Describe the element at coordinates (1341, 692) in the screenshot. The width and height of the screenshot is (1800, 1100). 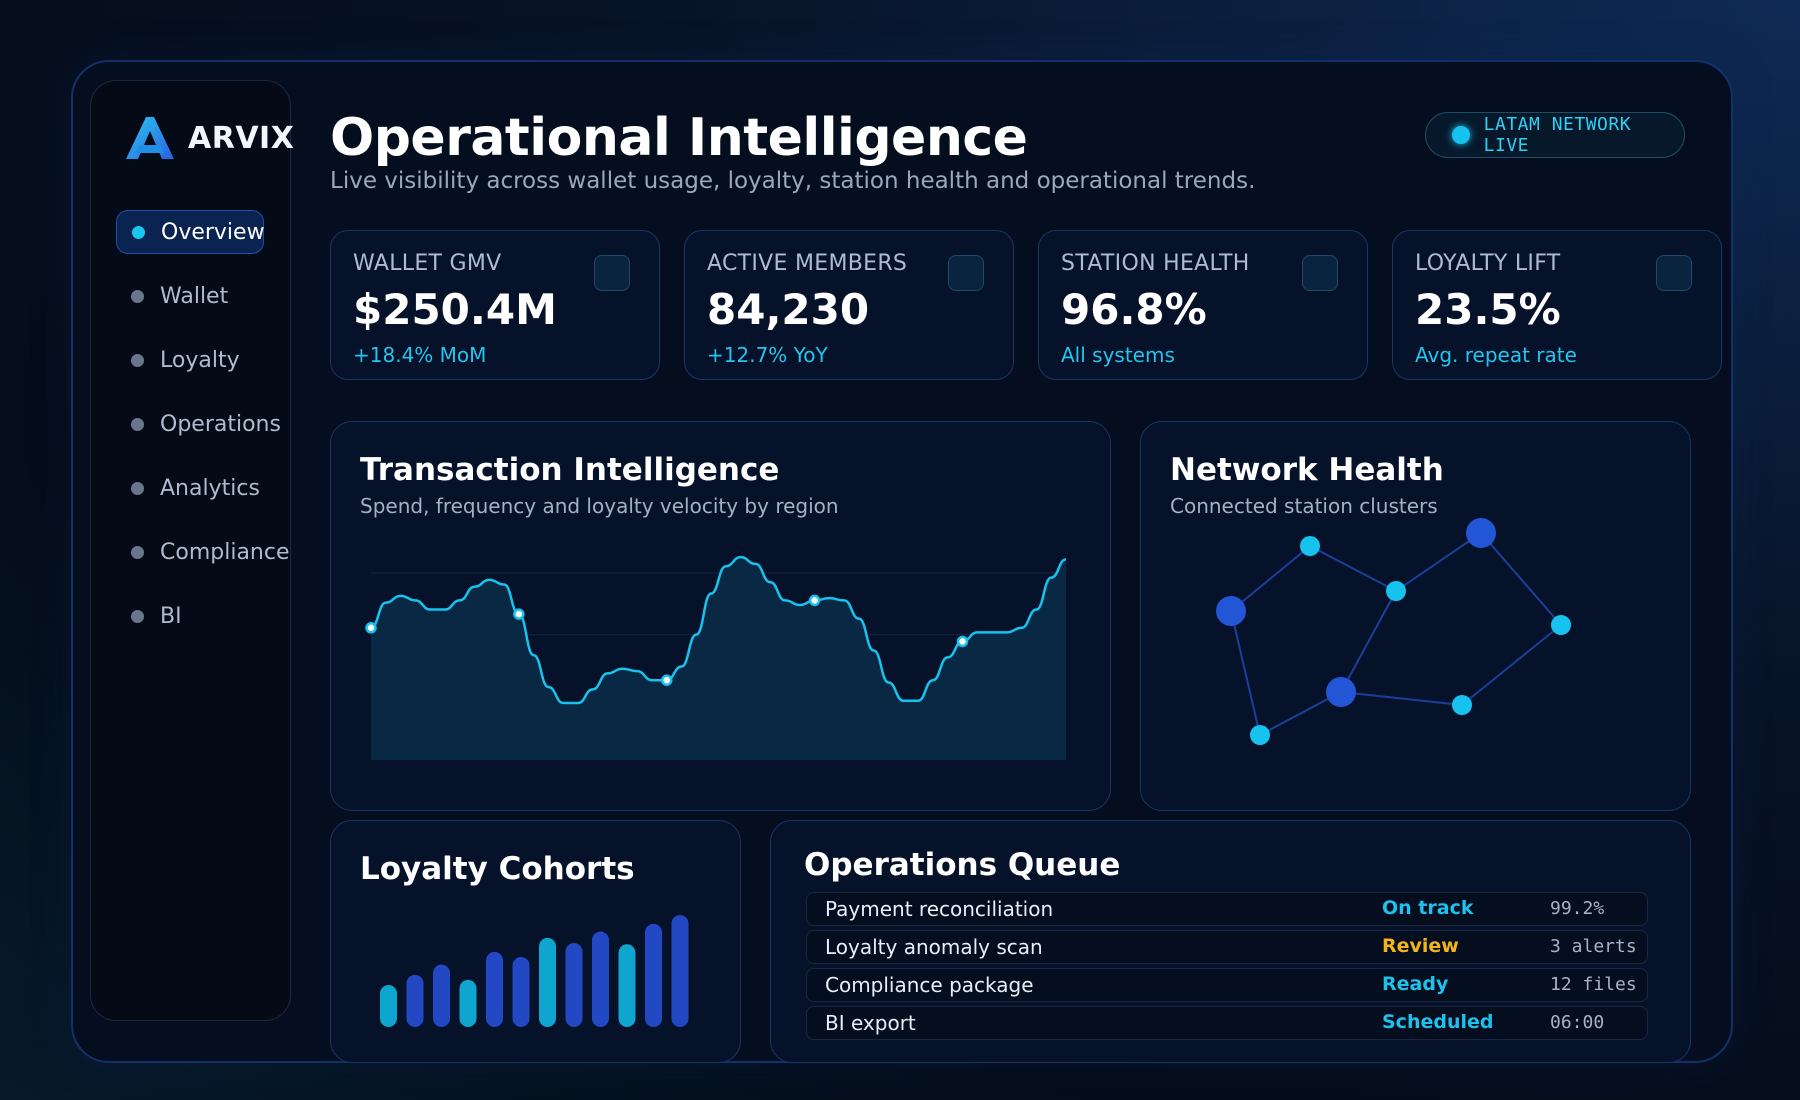
I see `network-node-n7` at that location.